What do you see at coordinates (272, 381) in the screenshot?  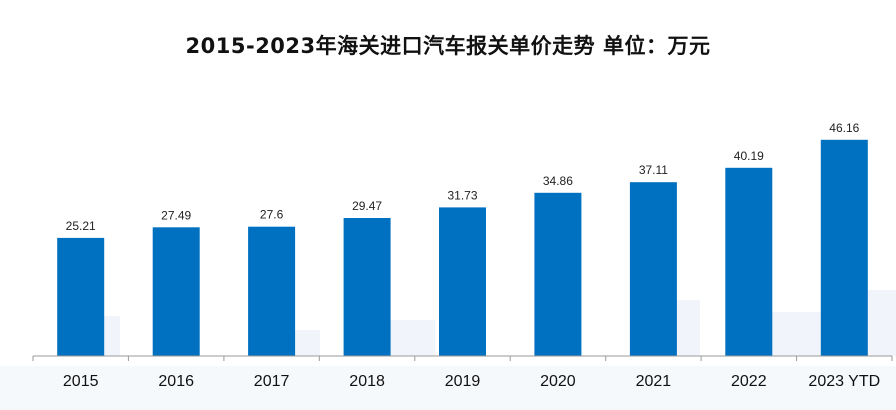 I see `x-tick-label: 2017` at bounding box center [272, 381].